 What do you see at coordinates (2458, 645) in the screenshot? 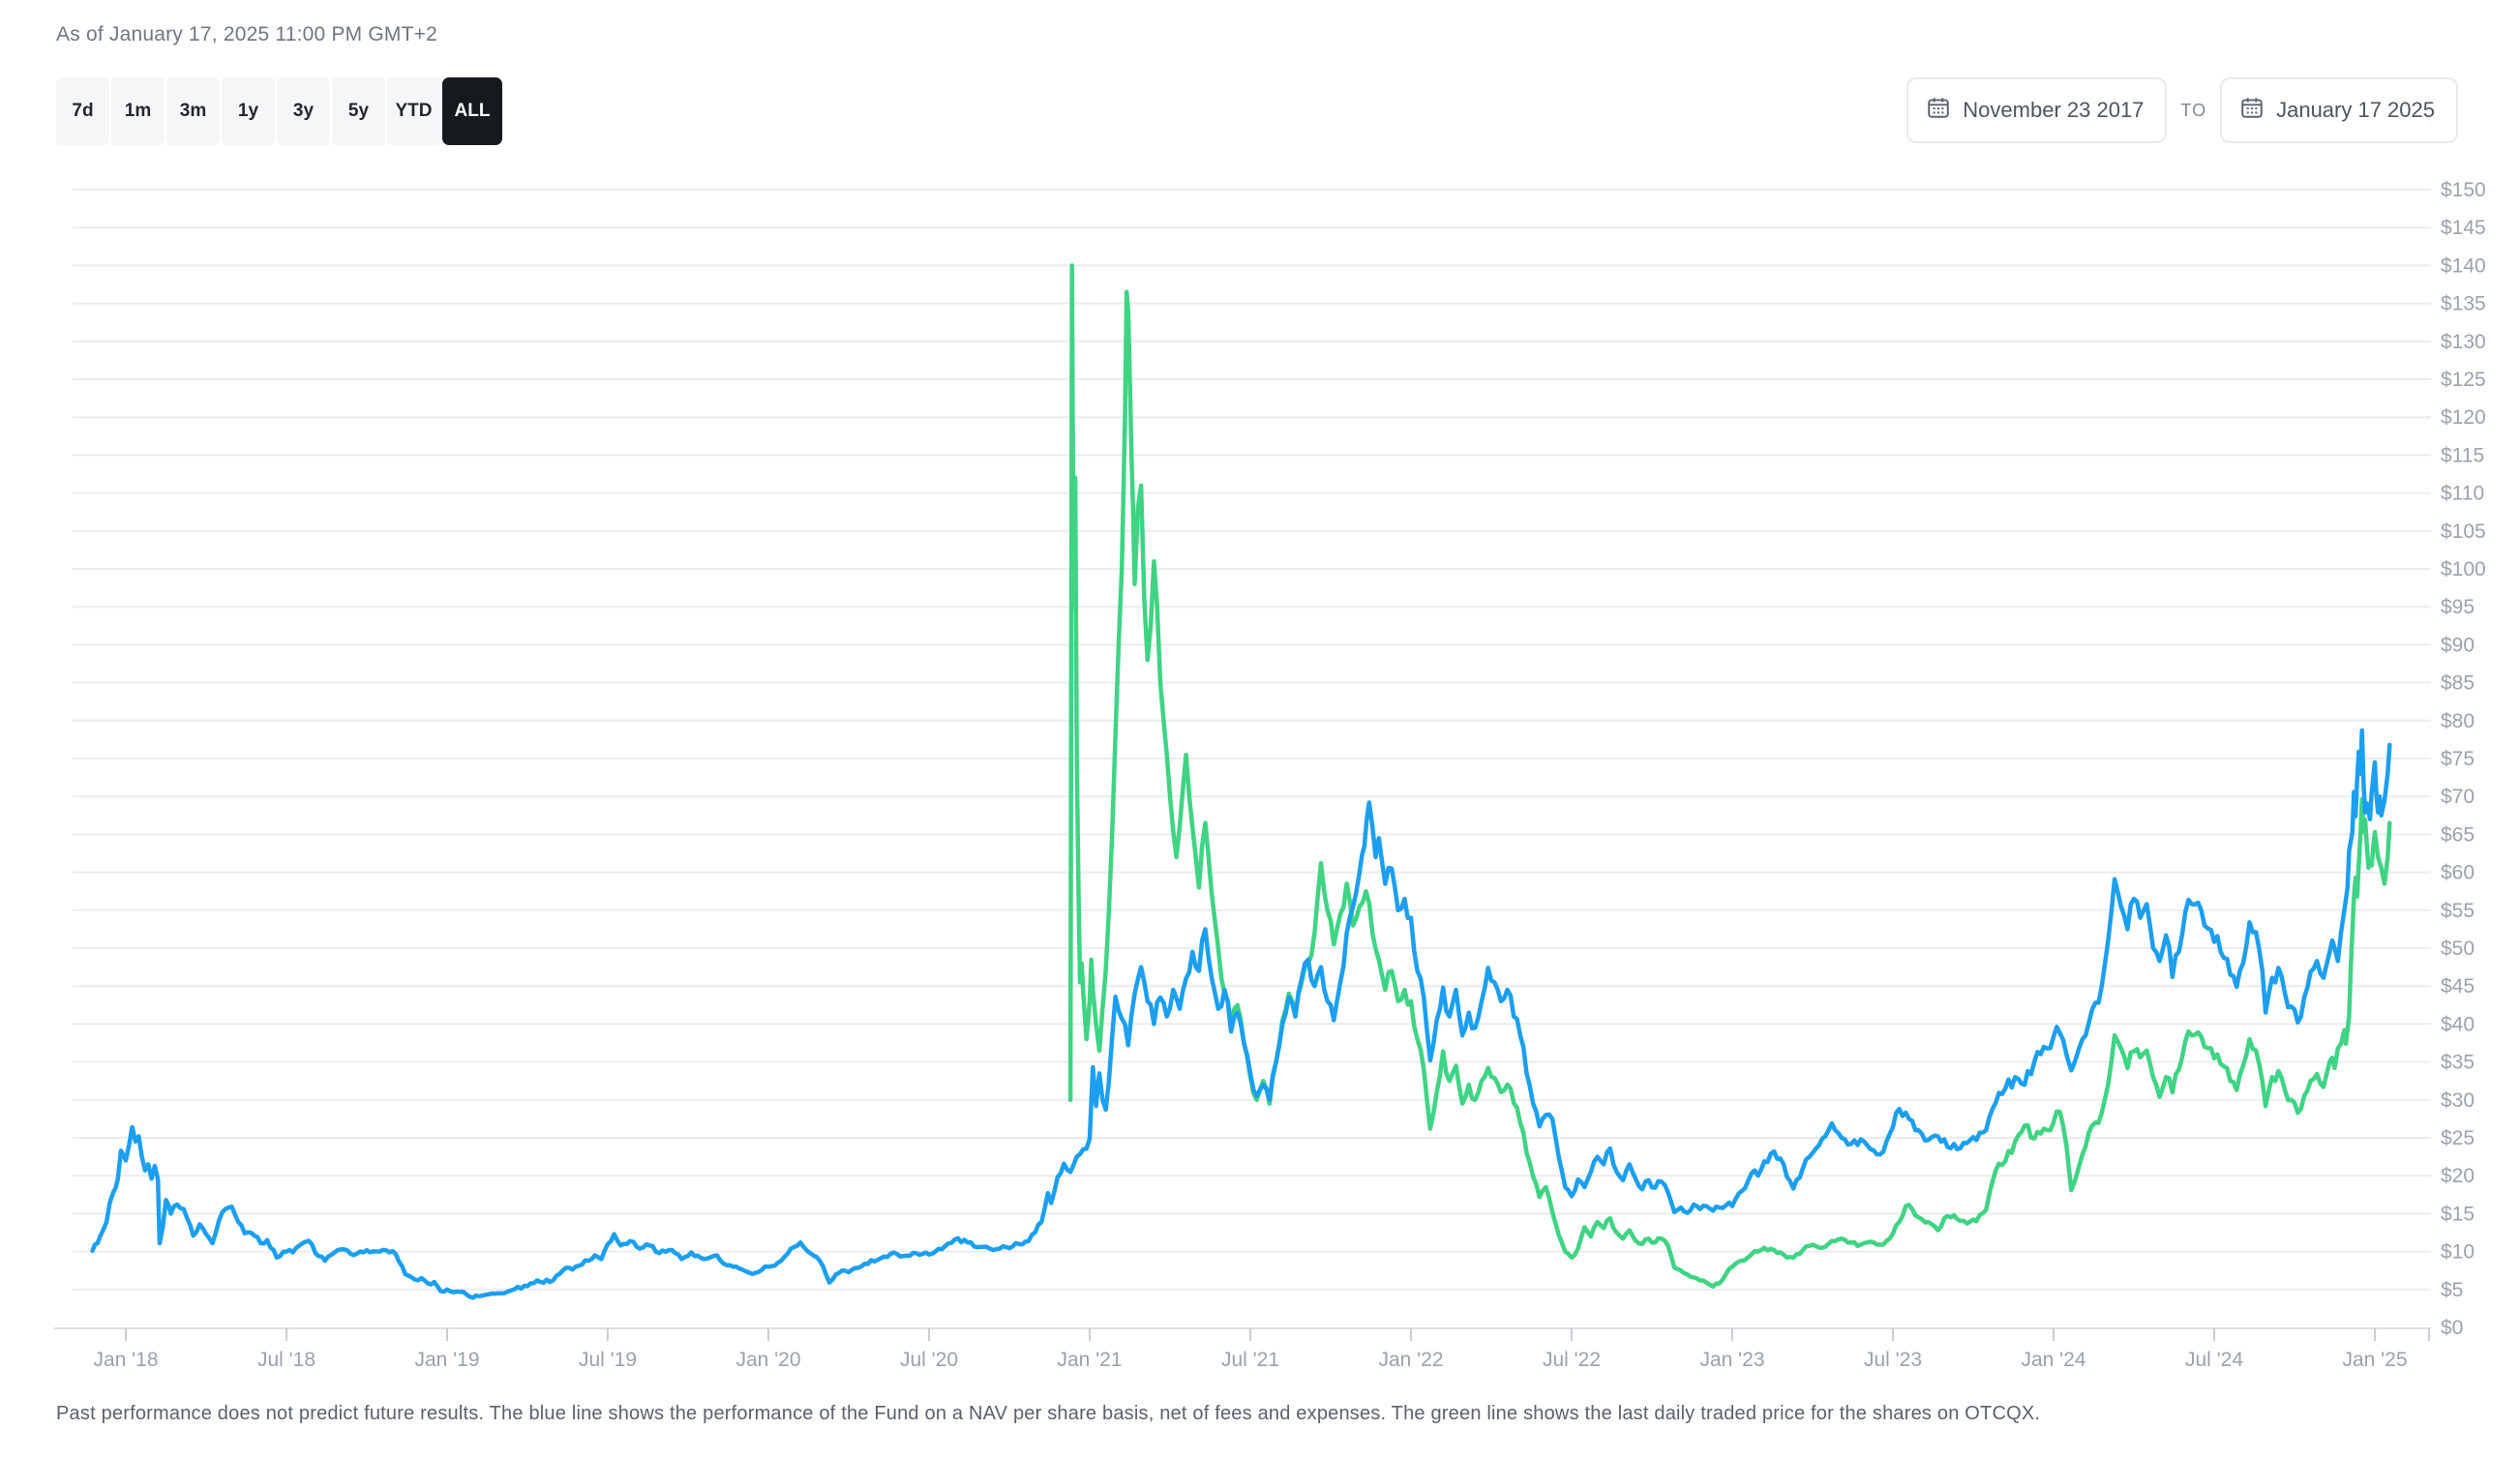
I see `y-axis-label: $90` at bounding box center [2458, 645].